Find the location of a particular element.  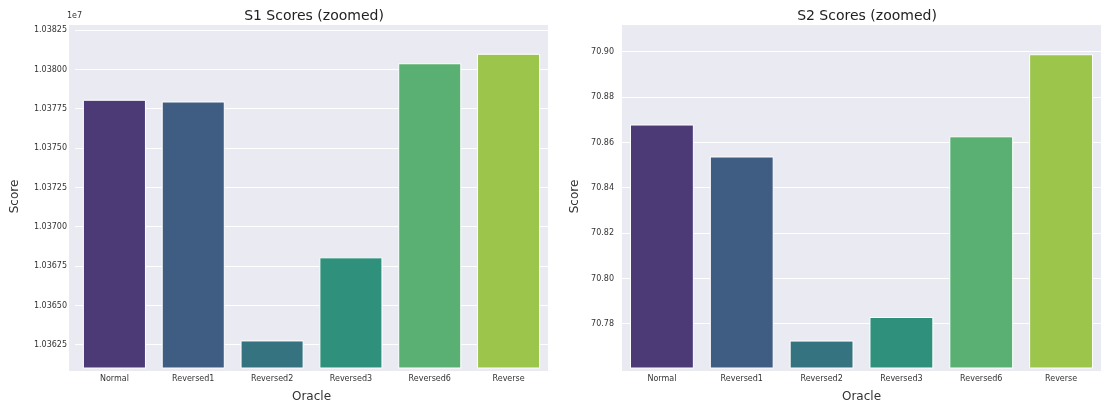

y-tick-label: 1.03650 is located at coordinates (50, 305).